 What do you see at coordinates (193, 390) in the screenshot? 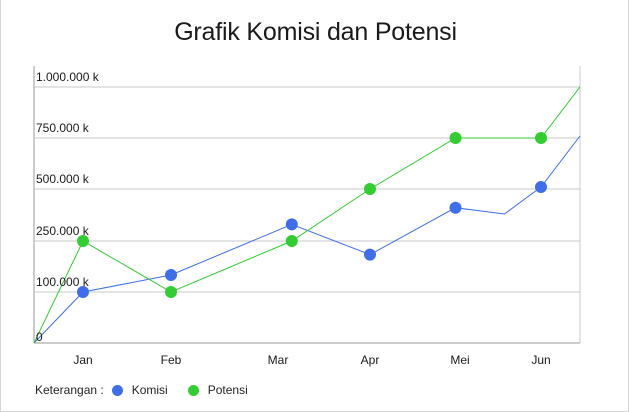
I see `legend-dot-potensi` at bounding box center [193, 390].